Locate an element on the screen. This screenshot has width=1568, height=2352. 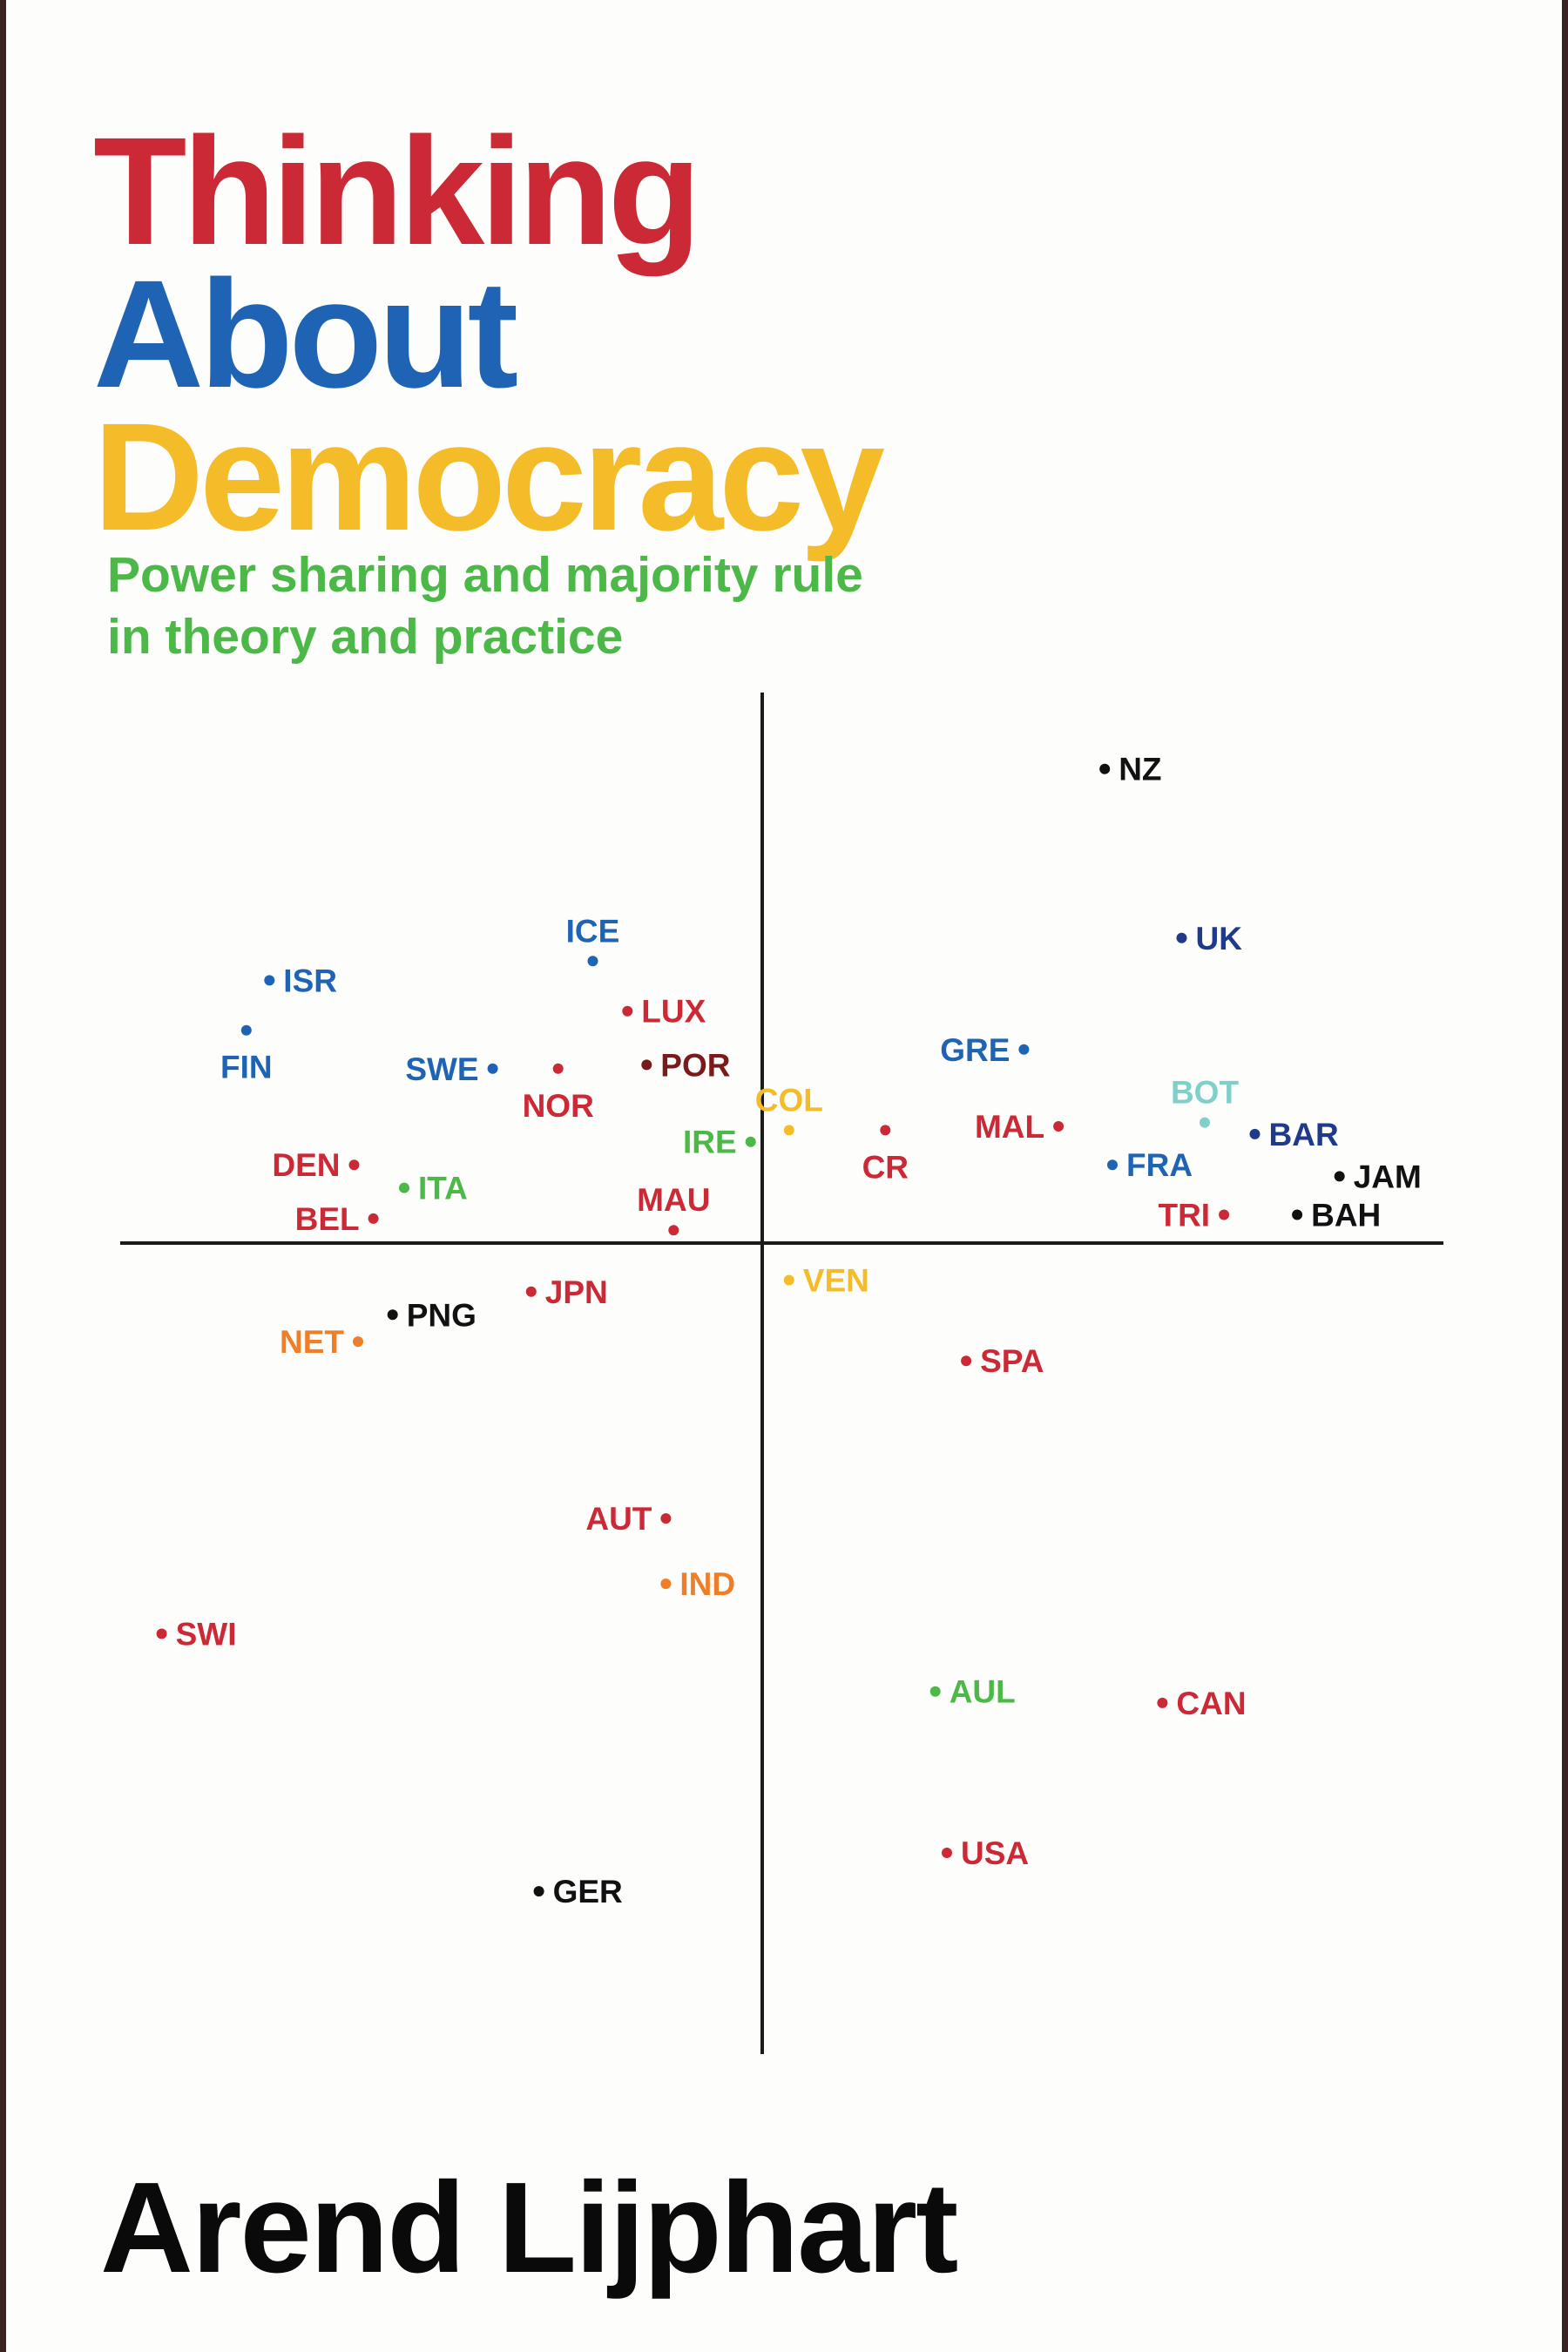
point-label-por: POR is located at coordinates (695, 1065).